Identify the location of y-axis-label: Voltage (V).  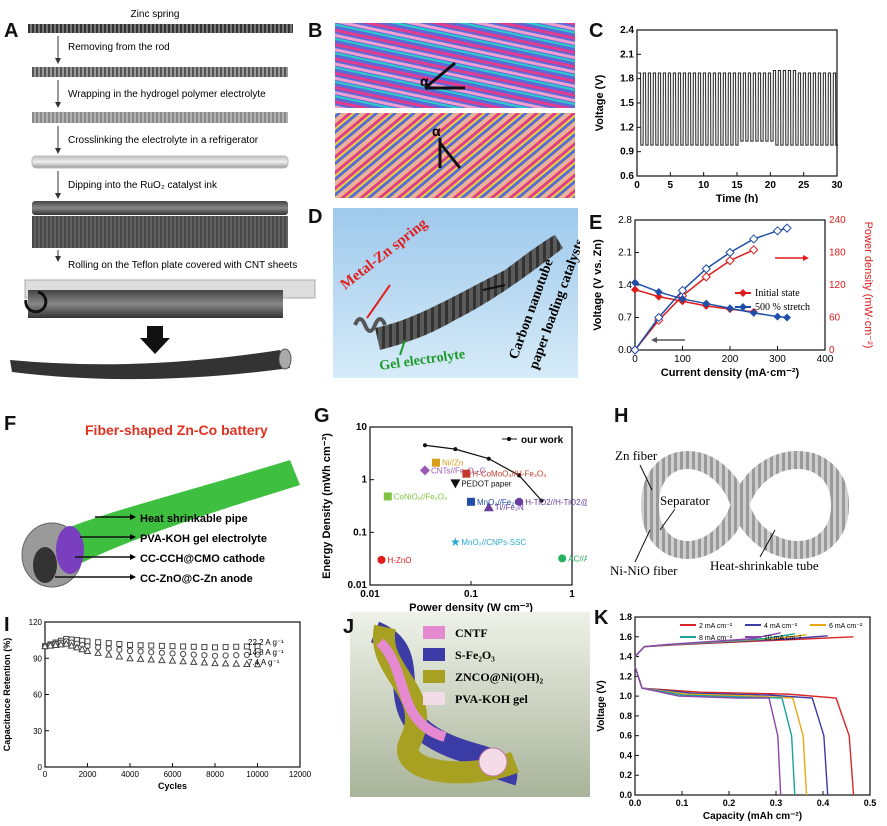
(601, 705).